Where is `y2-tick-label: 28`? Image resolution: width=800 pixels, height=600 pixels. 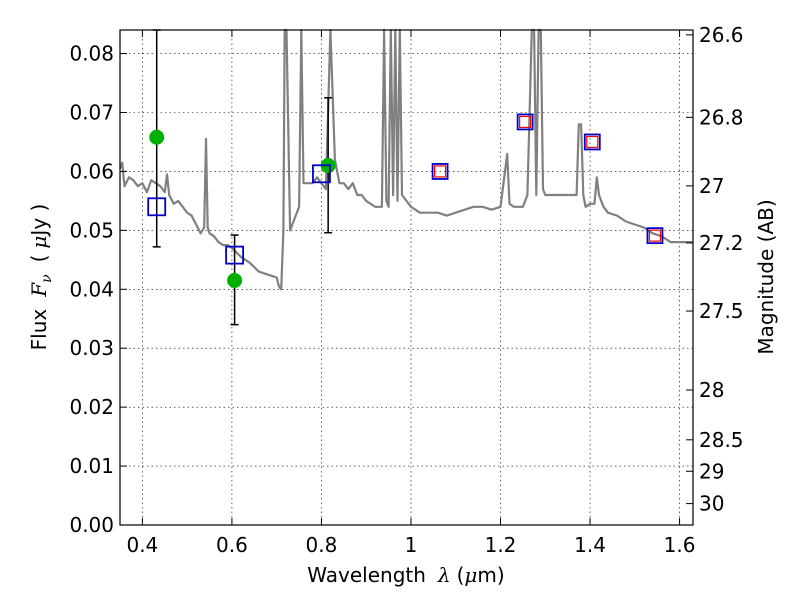
y2-tick-label: 28 is located at coordinates (711, 390).